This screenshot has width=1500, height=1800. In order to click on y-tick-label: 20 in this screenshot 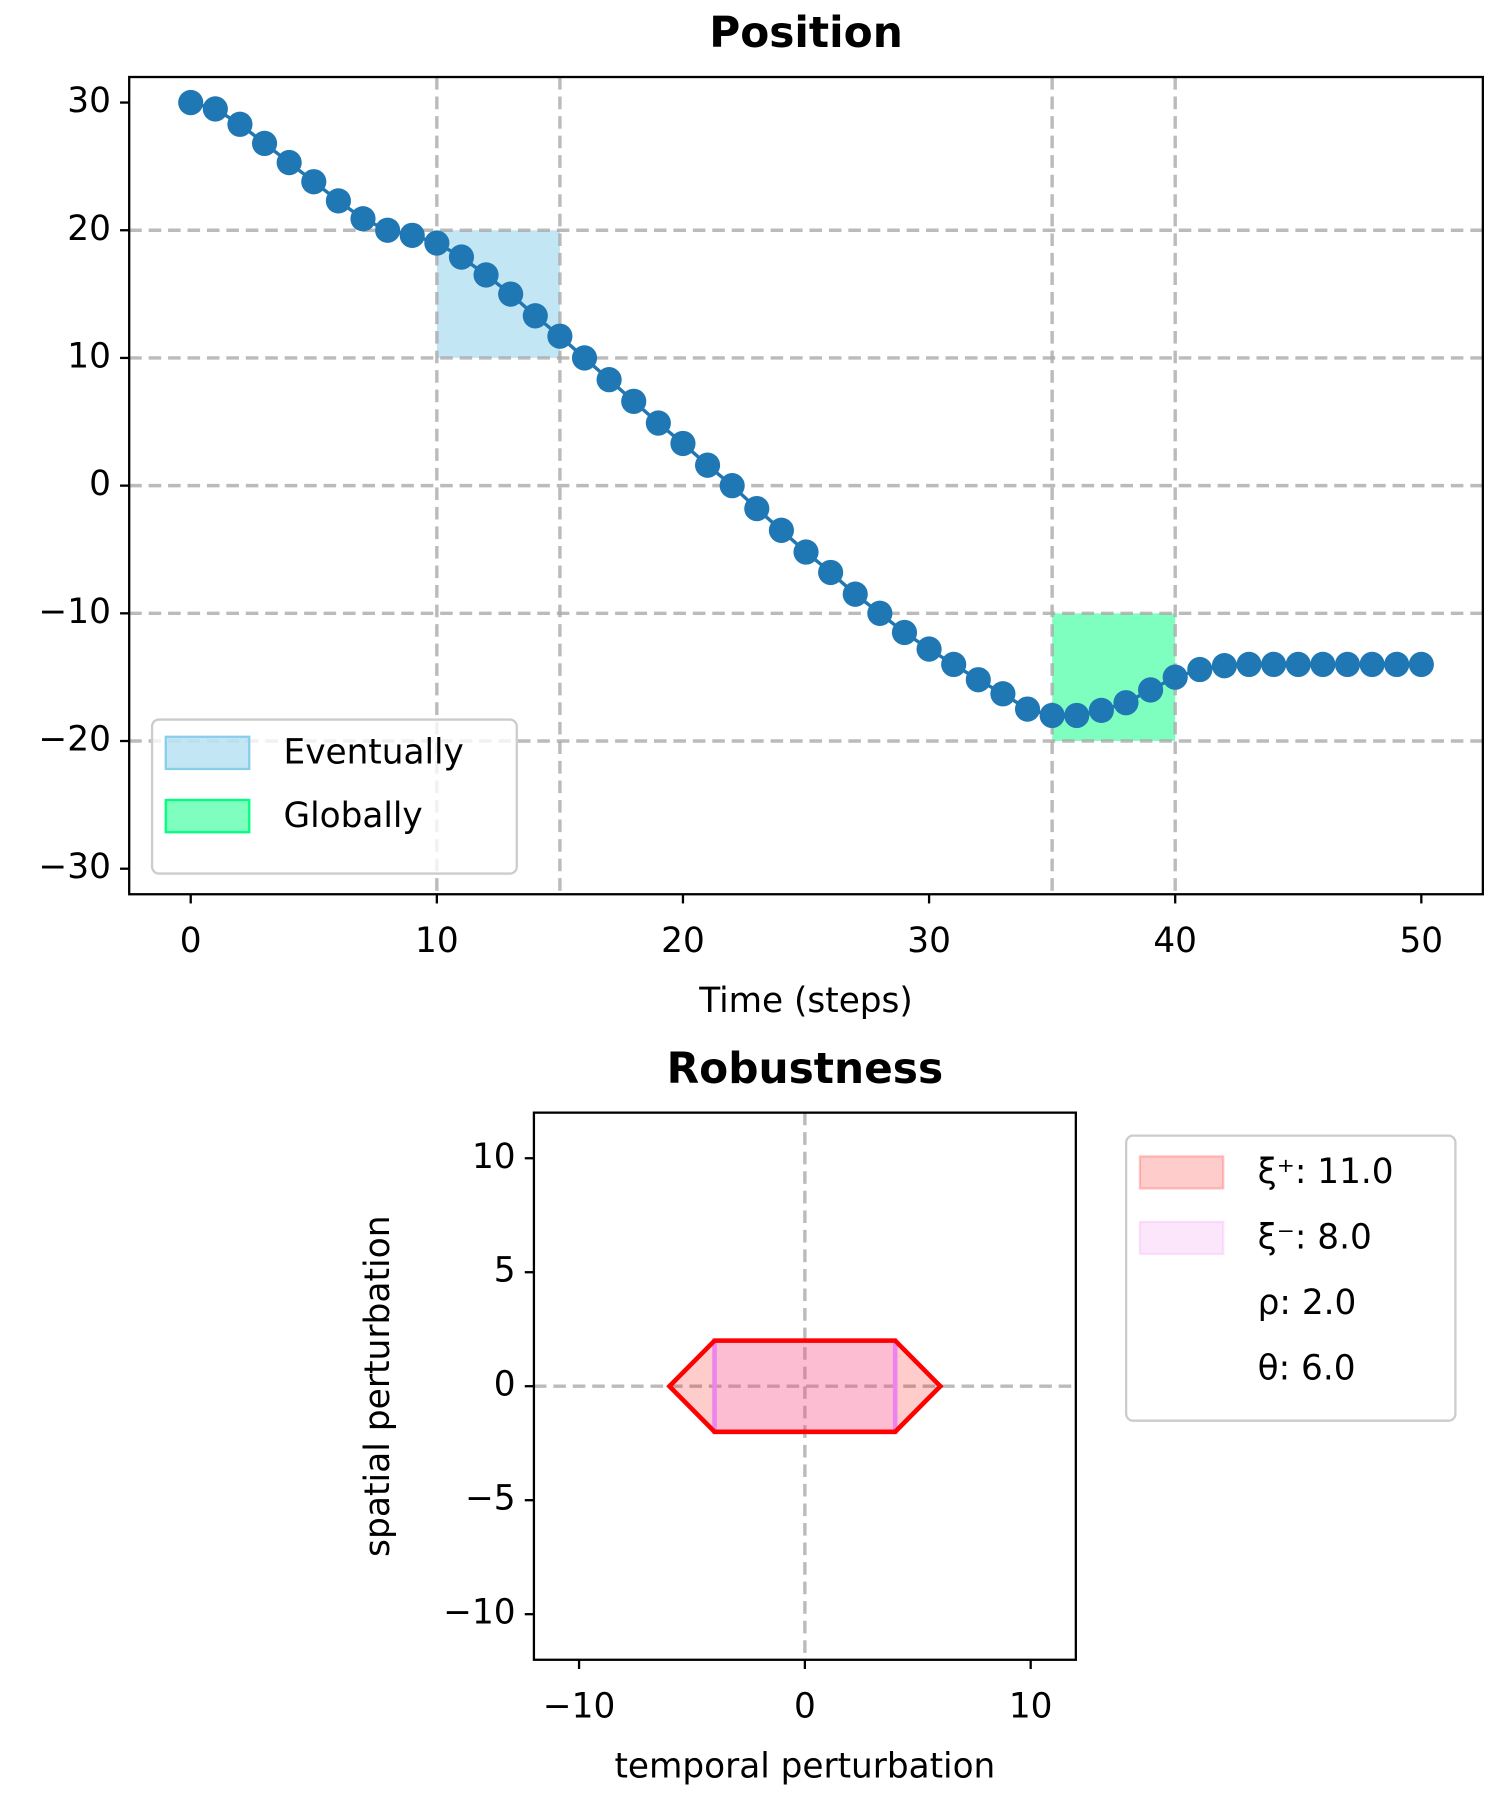, I will do `click(89, 229)`.